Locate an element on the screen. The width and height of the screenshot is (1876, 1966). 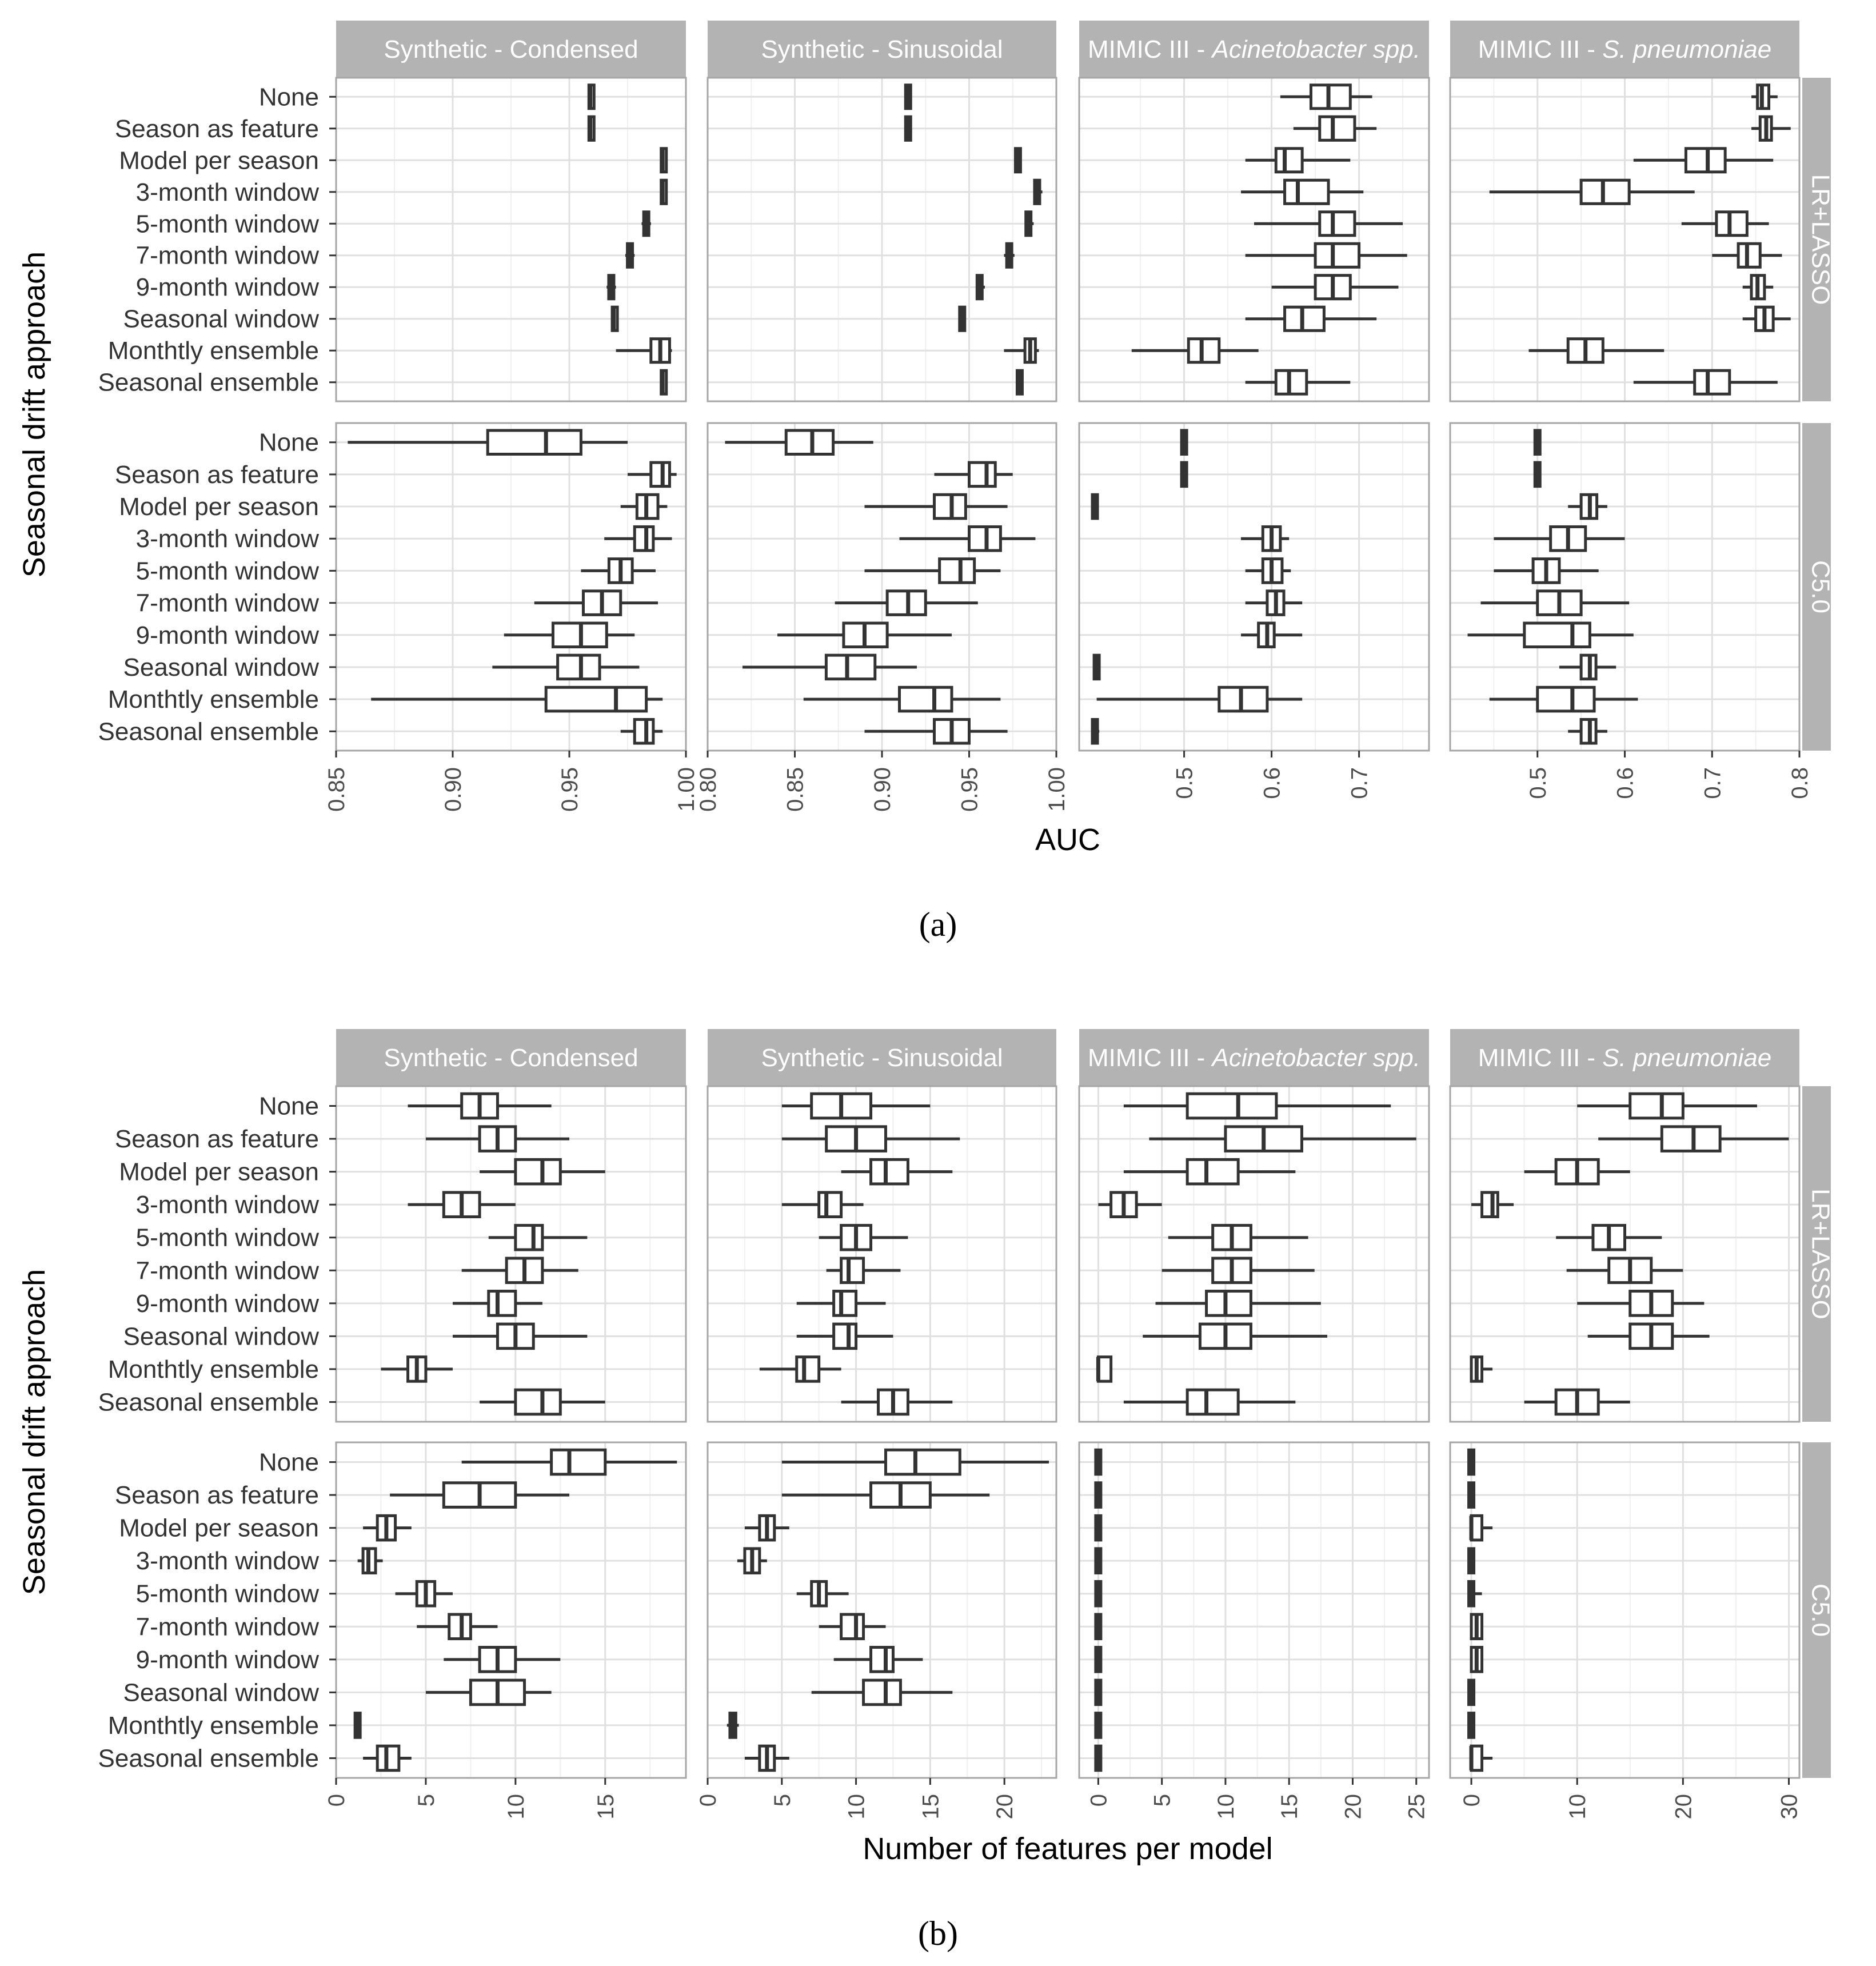
x-tick-label: 0.5 is located at coordinates (1185, 783).